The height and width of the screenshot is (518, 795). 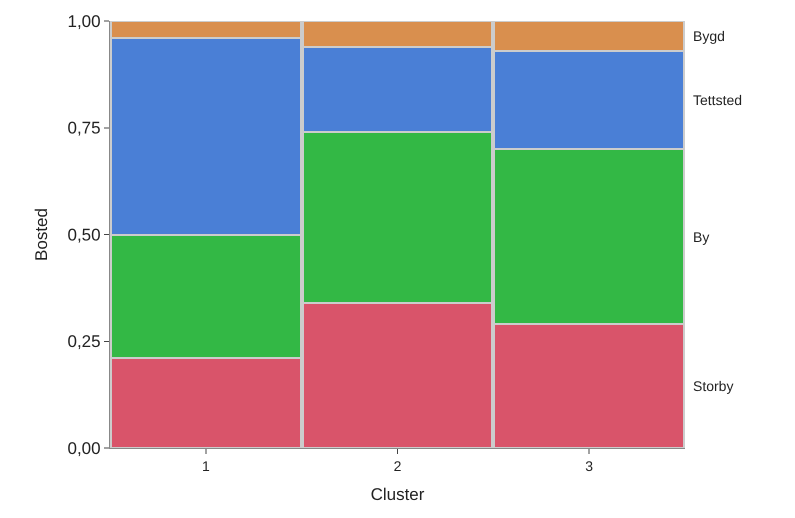 What do you see at coordinates (398, 466) in the screenshot?
I see `x-tick-label: 2` at bounding box center [398, 466].